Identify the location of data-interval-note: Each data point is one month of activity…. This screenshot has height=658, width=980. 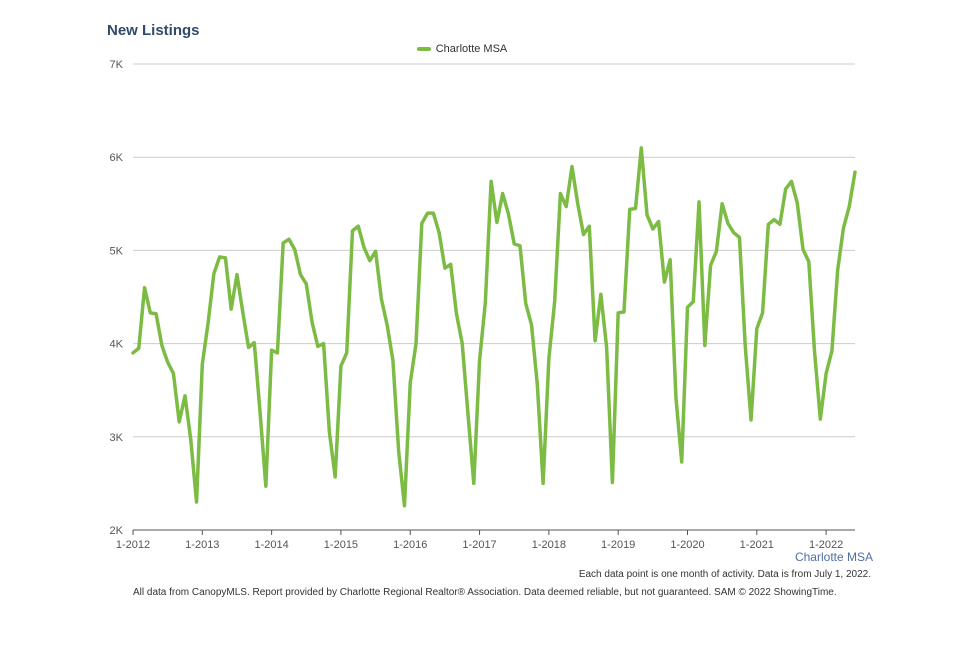
(724, 574).